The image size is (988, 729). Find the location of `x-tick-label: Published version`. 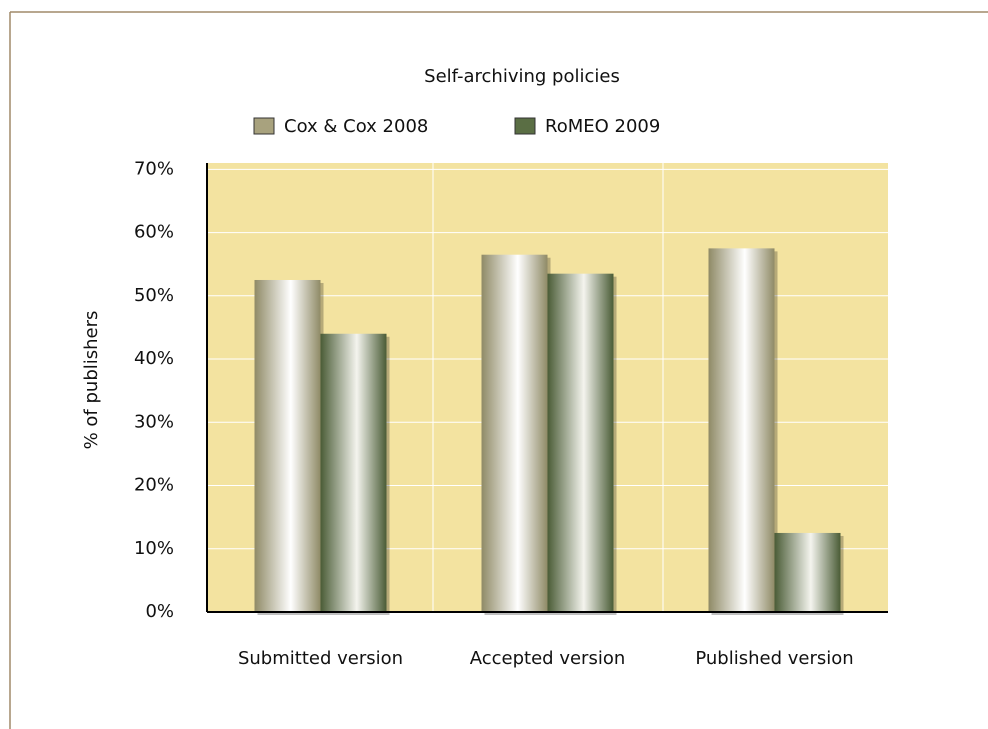

x-tick-label: Published version is located at coordinates (774, 658).